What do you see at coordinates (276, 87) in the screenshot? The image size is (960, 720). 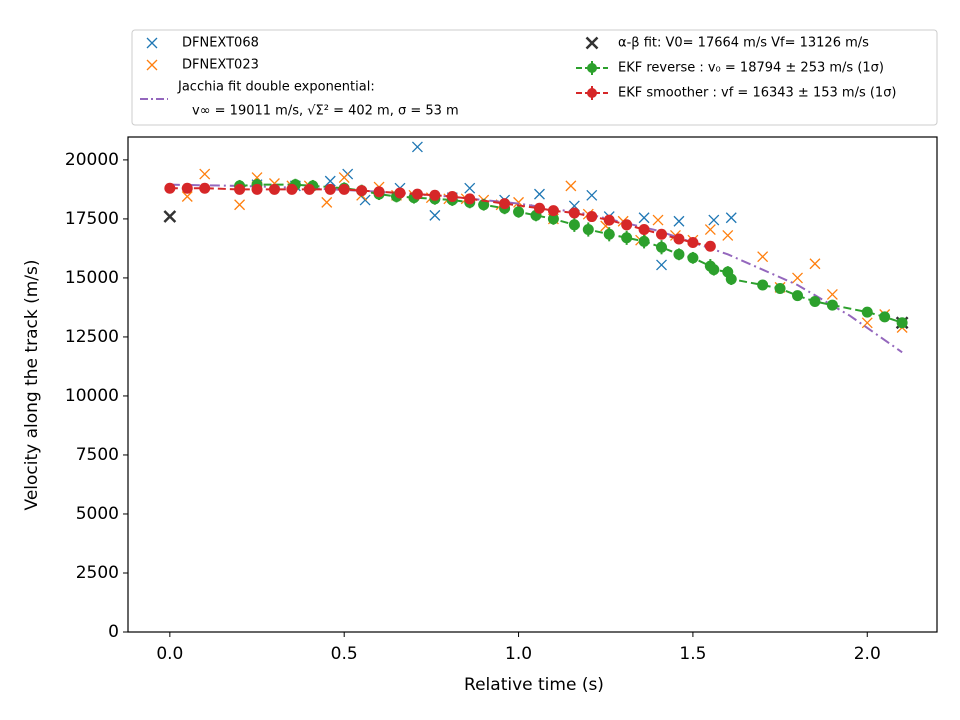 I see `legend-label: Jacchia fit double exponential:` at bounding box center [276, 87].